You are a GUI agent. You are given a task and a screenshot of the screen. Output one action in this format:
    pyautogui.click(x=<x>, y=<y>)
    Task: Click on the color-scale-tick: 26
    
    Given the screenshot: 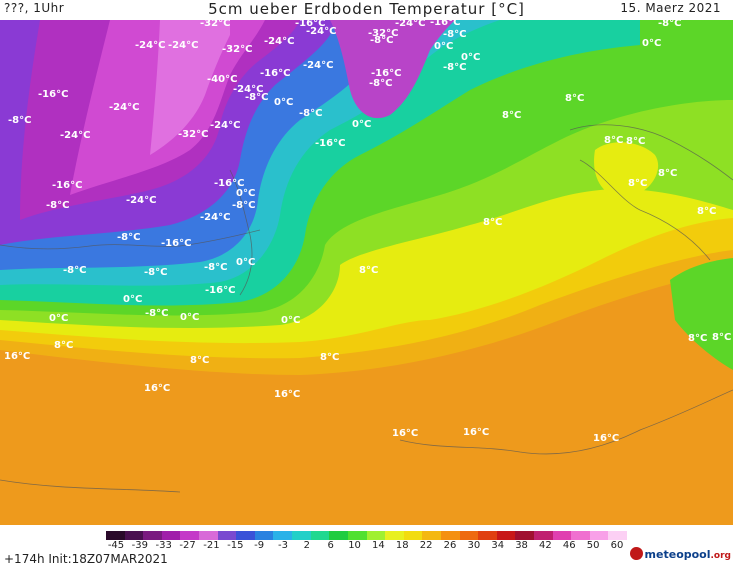 What is the action you would take?
    pyautogui.click(x=450, y=545)
    